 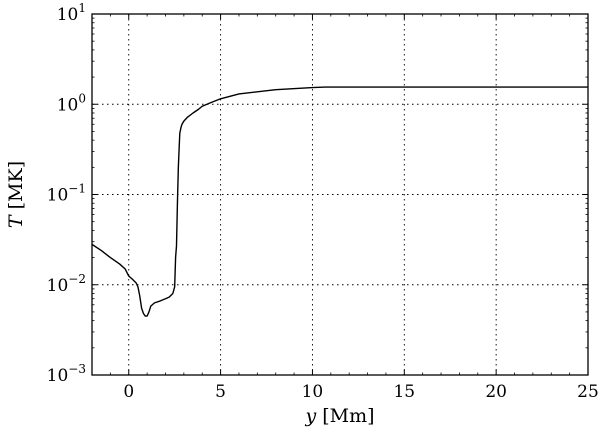 What do you see at coordinates (404, 392) in the screenshot?
I see `x-tick-label: 15` at bounding box center [404, 392].